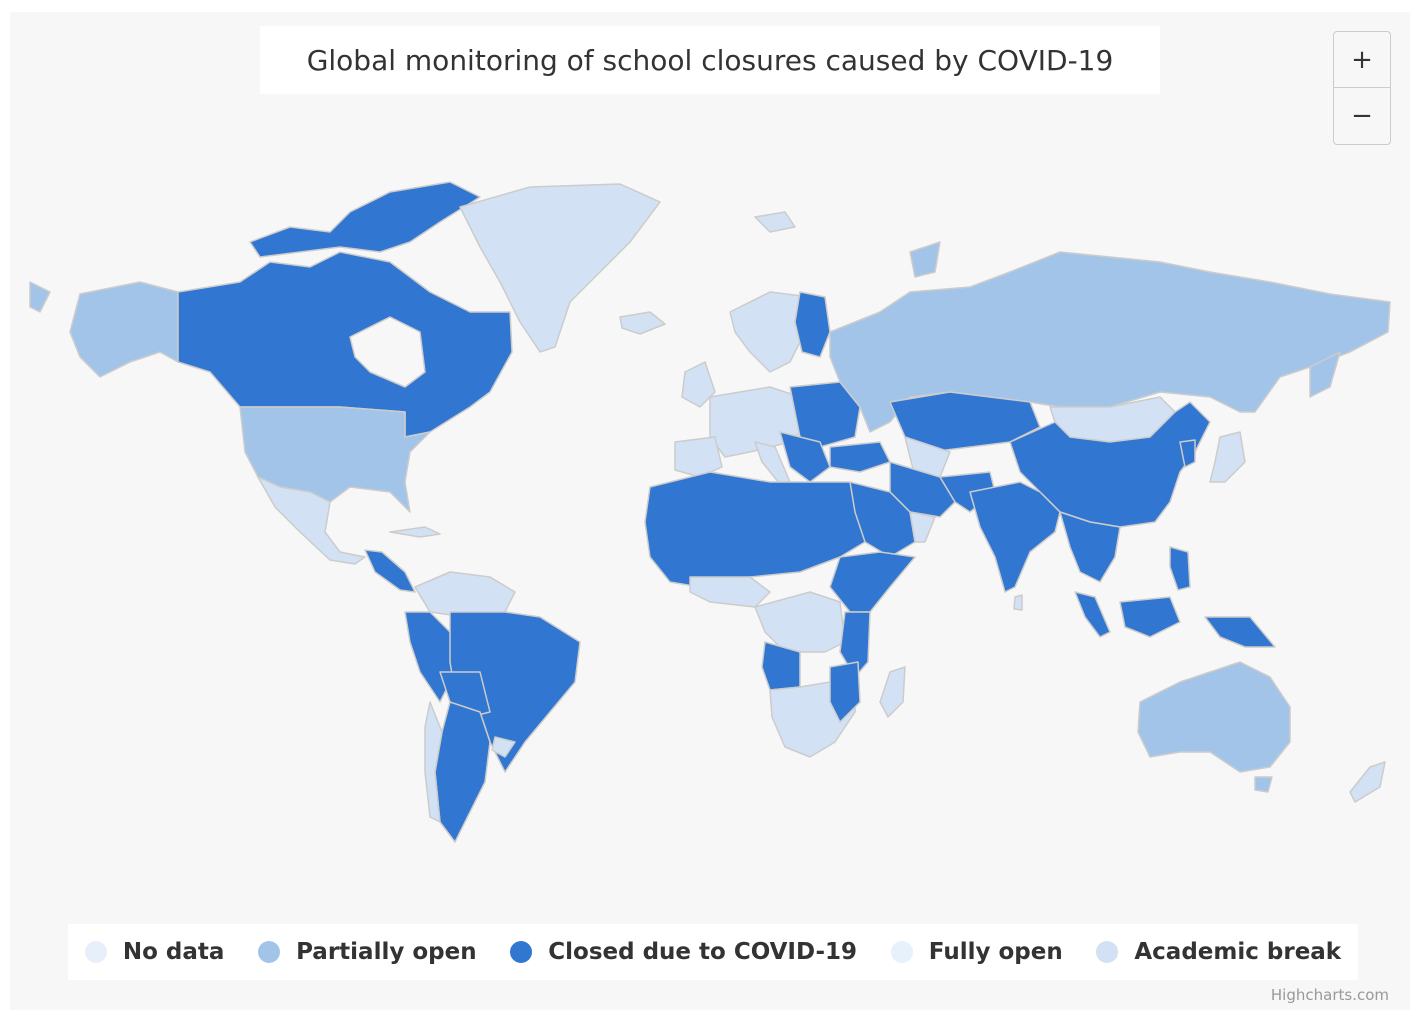  I want to click on region-japan, so click(1227, 457).